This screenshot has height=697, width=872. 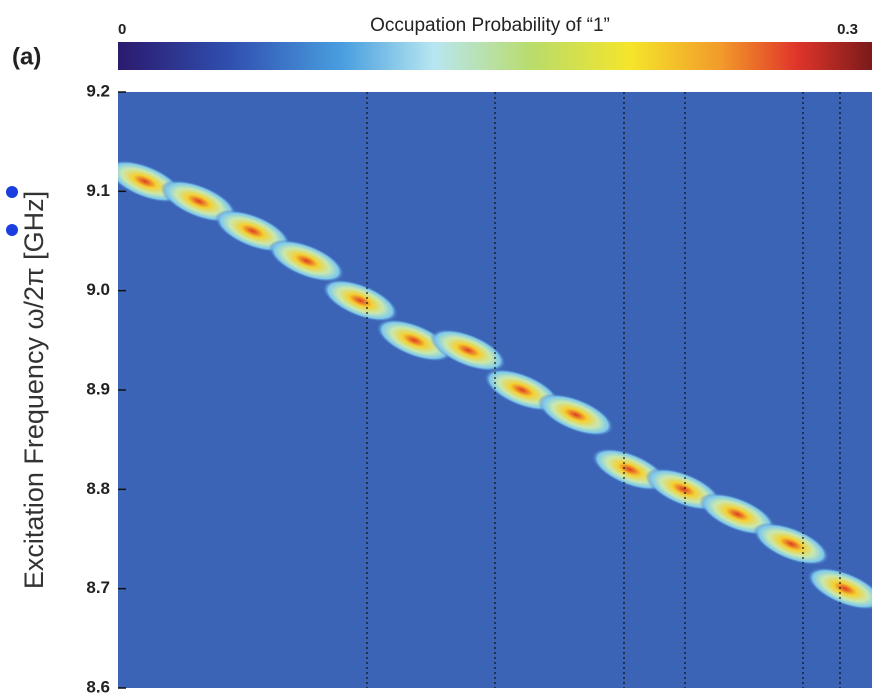 I want to click on y-tick-label: 8.6, so click(x=98, y=686).